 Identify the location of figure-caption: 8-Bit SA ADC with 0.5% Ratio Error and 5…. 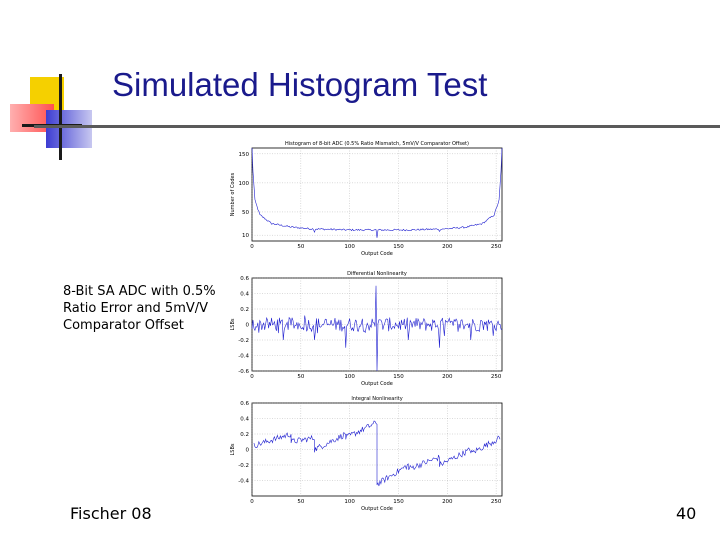
(139, 308).